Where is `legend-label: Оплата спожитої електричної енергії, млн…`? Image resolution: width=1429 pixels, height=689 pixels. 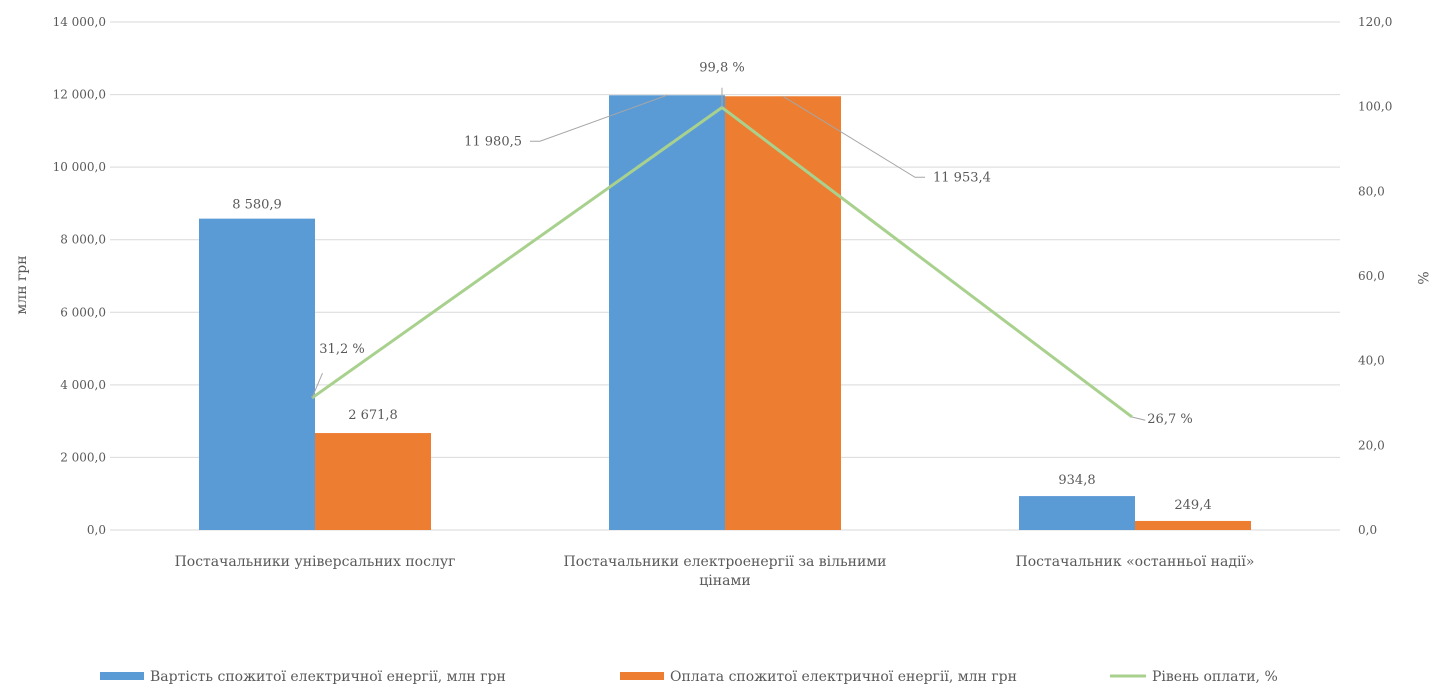
legend-label: Оплата спожитої електричної енергії, млн… is located at coordinates (843, 677).